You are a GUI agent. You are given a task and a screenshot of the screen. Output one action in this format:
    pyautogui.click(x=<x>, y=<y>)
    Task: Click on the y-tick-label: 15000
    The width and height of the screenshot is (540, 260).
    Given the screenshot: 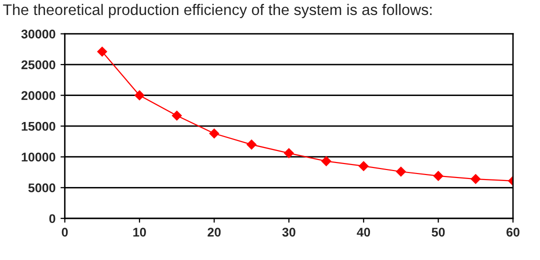 What is the action you would take?
    pyautogui.click(x=39, y=126)
    